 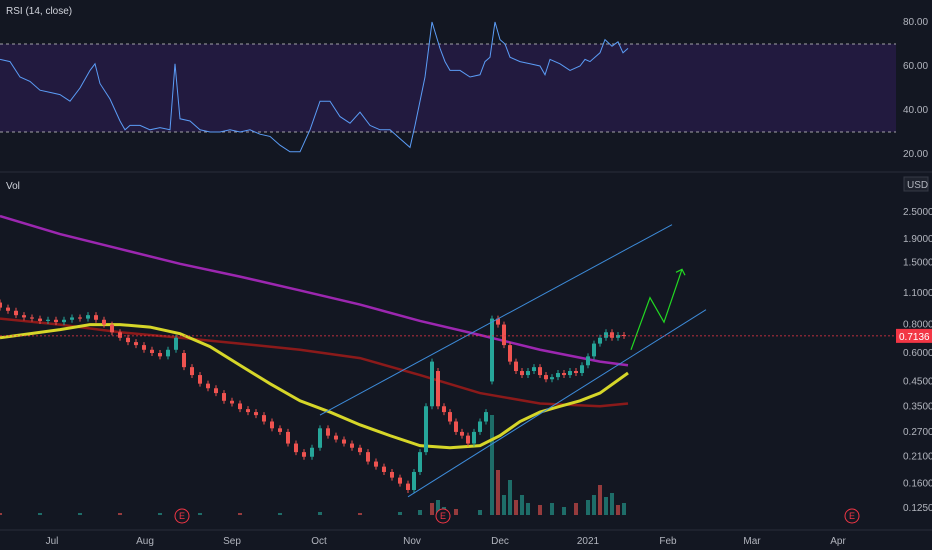 I want to click on price-tick-label: 0.4500, so click(x=917, y=381).